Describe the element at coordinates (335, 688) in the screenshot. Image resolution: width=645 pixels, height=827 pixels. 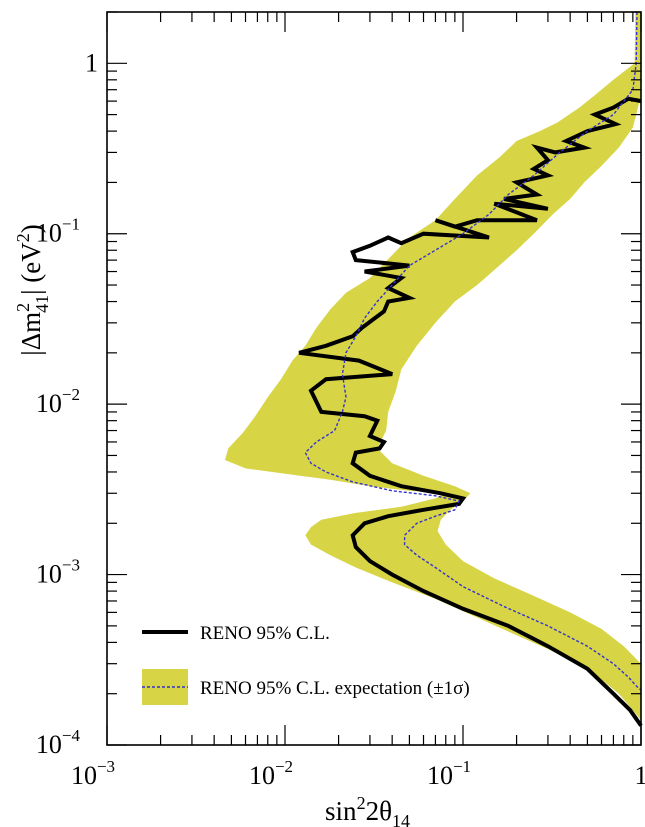
I see `legend-expected-label: RENO 95% C.L. expectation (±1σ)` at that location.